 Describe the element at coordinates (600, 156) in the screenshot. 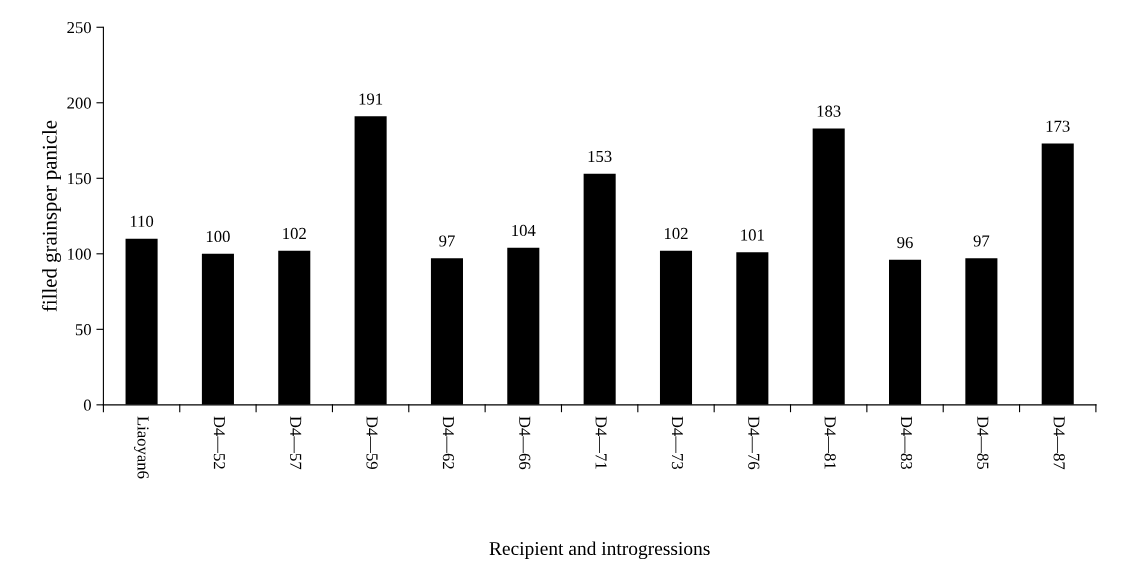

I see `data-label: 153` at that location.